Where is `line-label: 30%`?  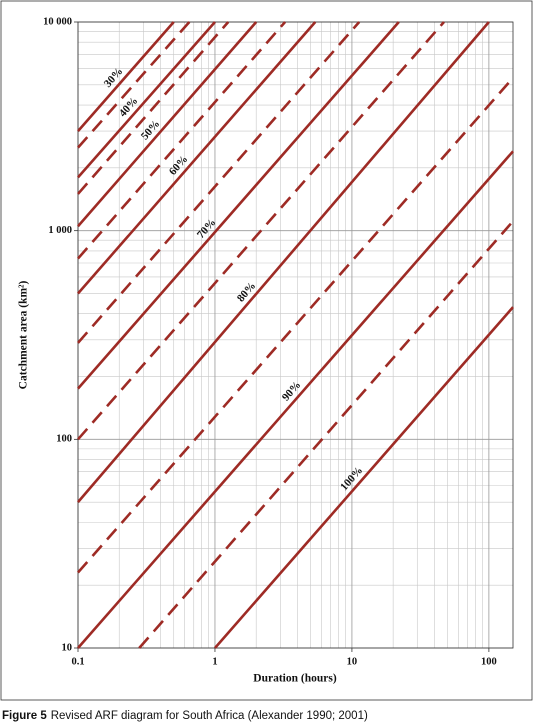 line-label: 30% is located at coordinates (114, 77).